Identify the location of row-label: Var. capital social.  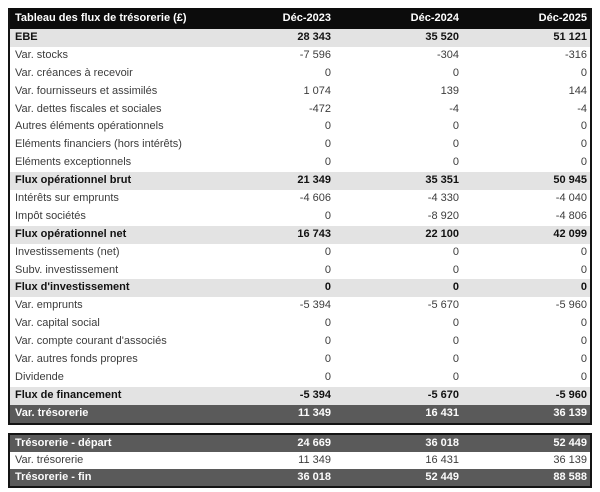
(57, 323).